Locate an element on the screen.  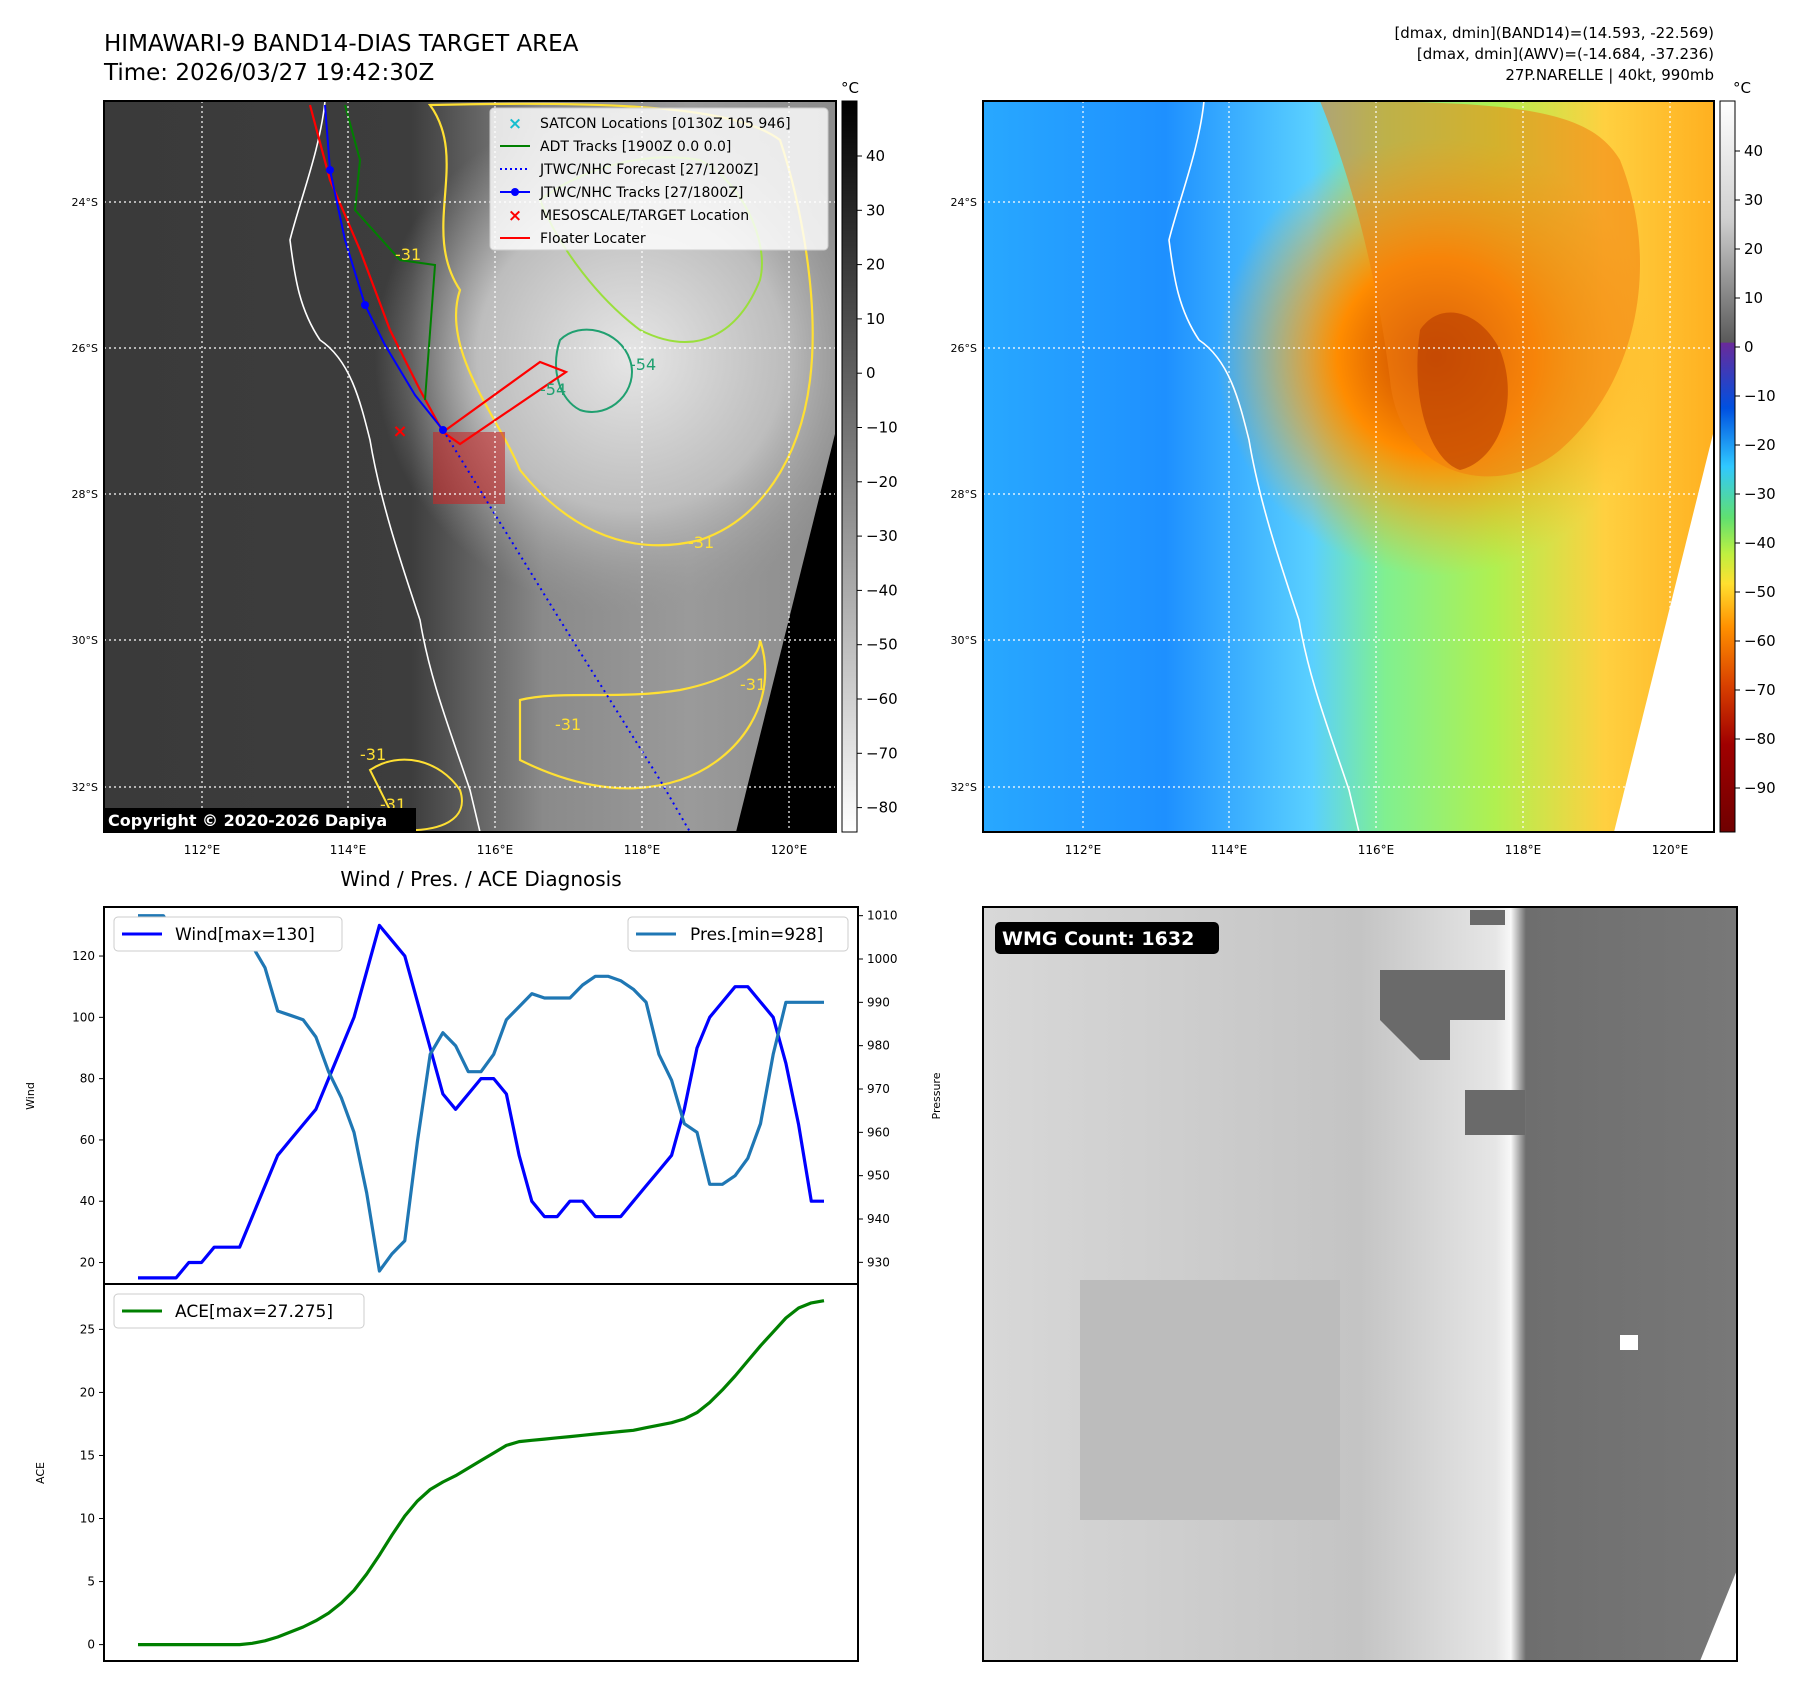
wind-legend-box is located at coordinates (228, 934).